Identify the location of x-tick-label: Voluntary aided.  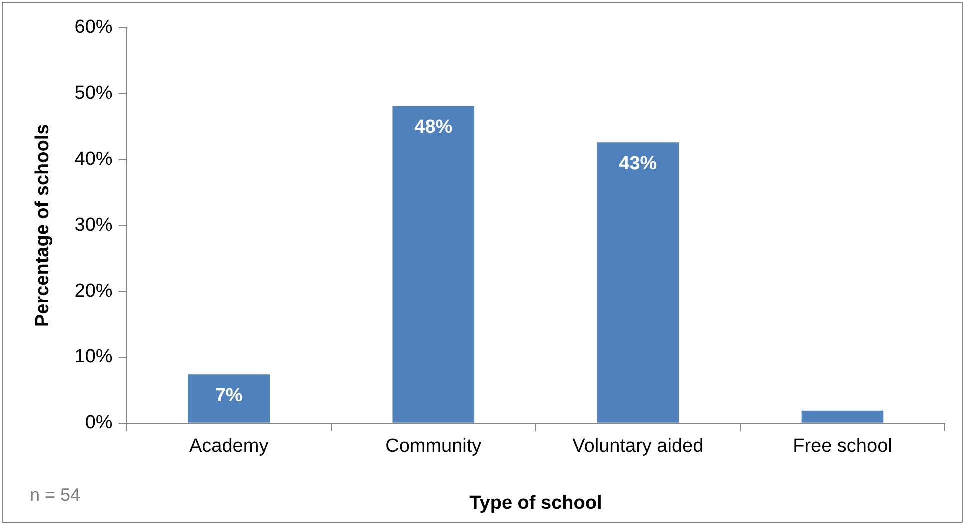
(638, 447).